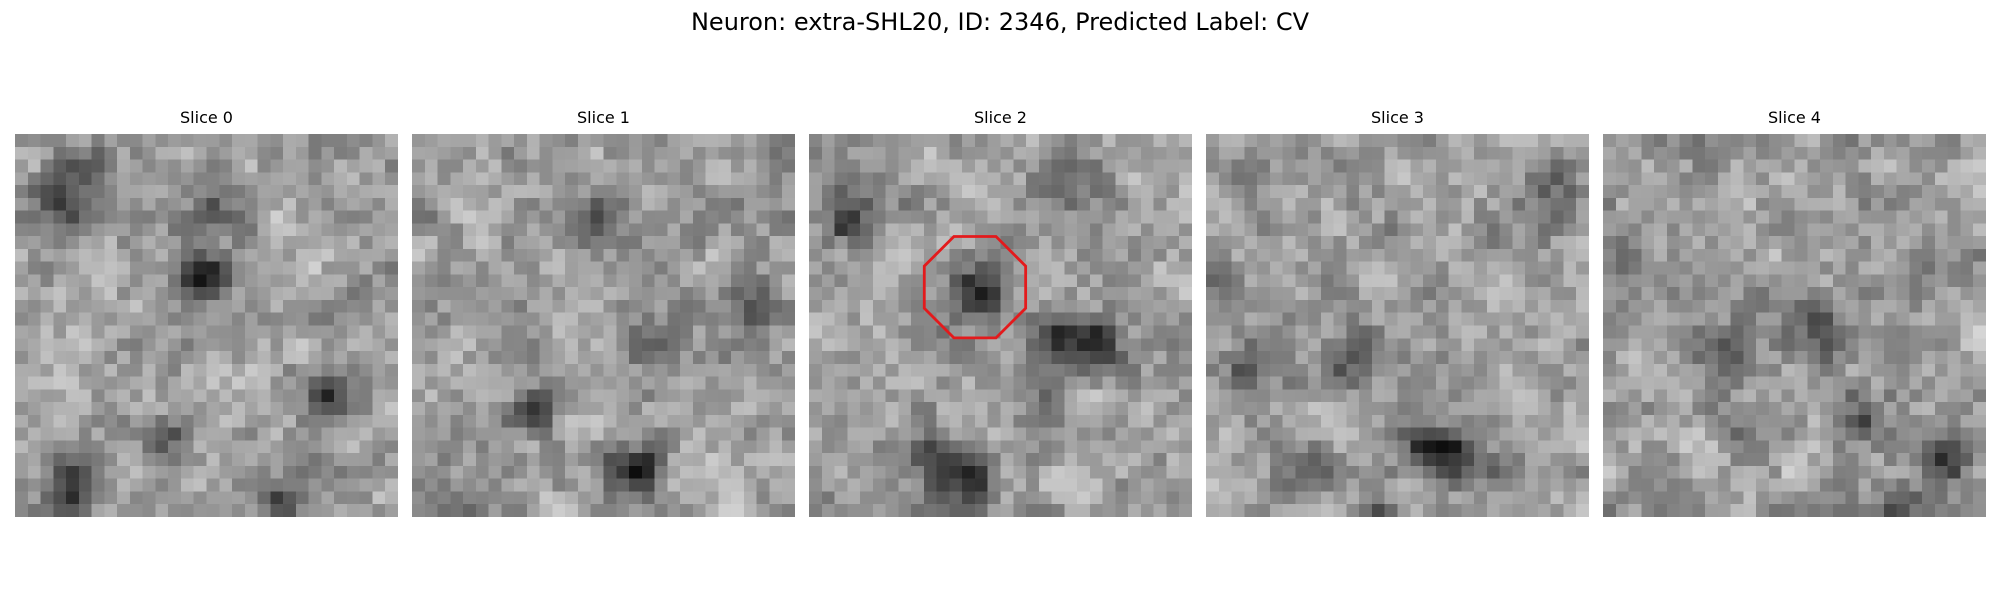 The image size is (2000, 600). I want to click on slice-1-image, so click(603, 325).